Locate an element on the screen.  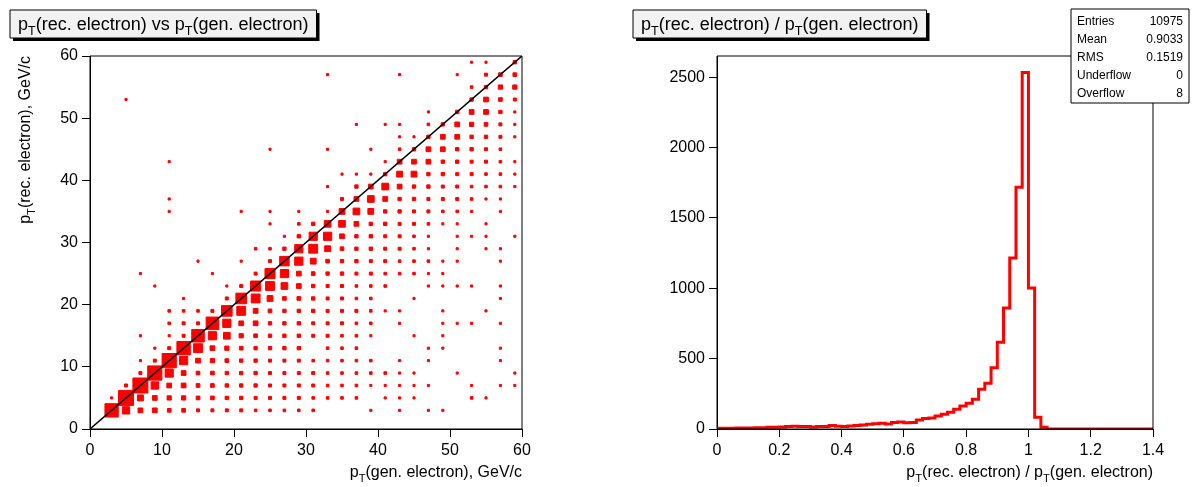
y-tick-label: 60 is located at coordinates (69, 55).